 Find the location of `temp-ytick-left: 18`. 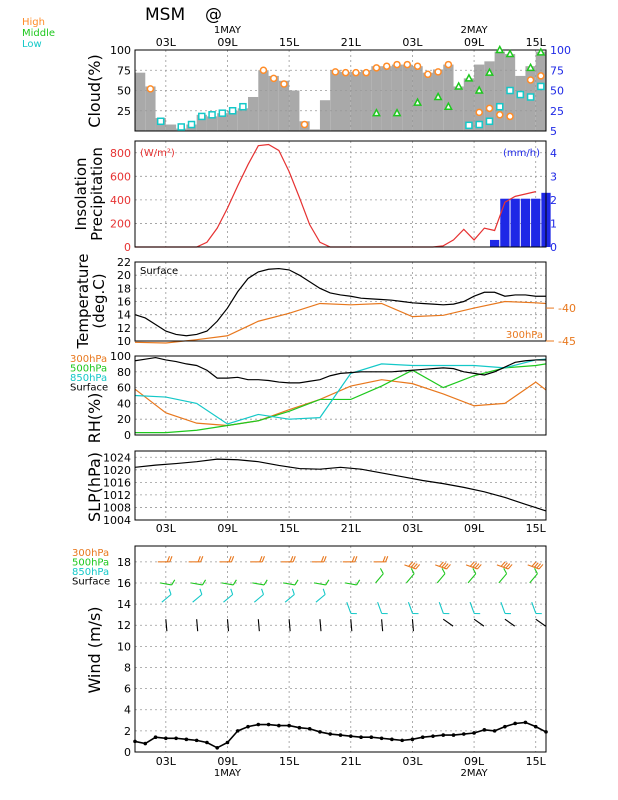

temp-ytick-left: 18 is located at coordinates (124, 288).